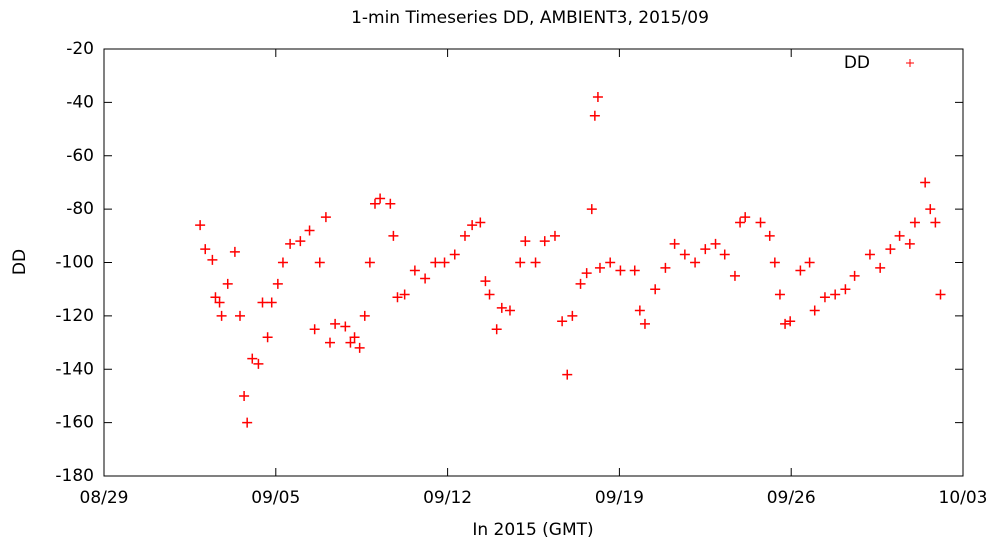 Image resolution: width=998 pixels, height=556 pixels. Describe the element at coordinates (532, 530) in the screenshot. I see `x-axis-label: In 2015 (GMT)` at that location.